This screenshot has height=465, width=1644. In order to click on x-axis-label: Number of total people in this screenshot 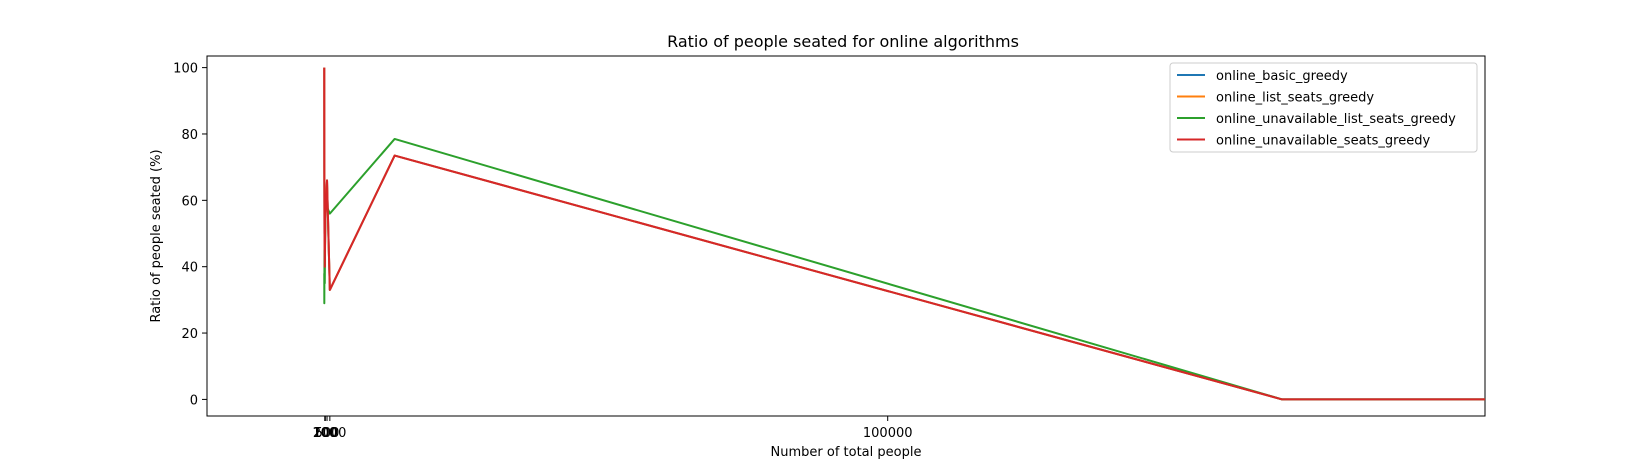, I will do `click(846, 452)`.